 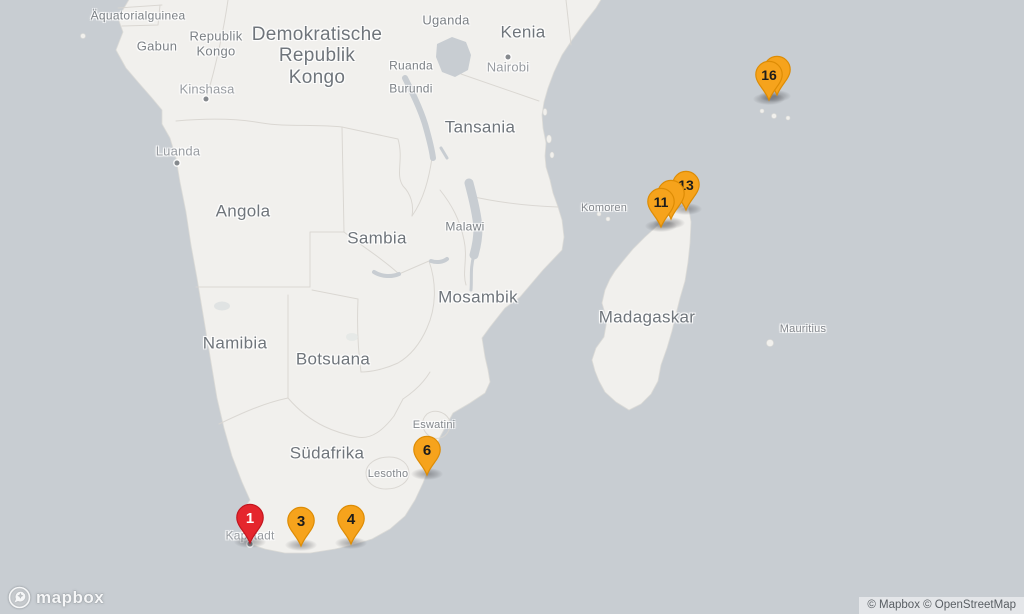 What do you see at coordinates (473, 219) in the screenshot?
I see `lake-malawi` at bounding box center [473, 219].